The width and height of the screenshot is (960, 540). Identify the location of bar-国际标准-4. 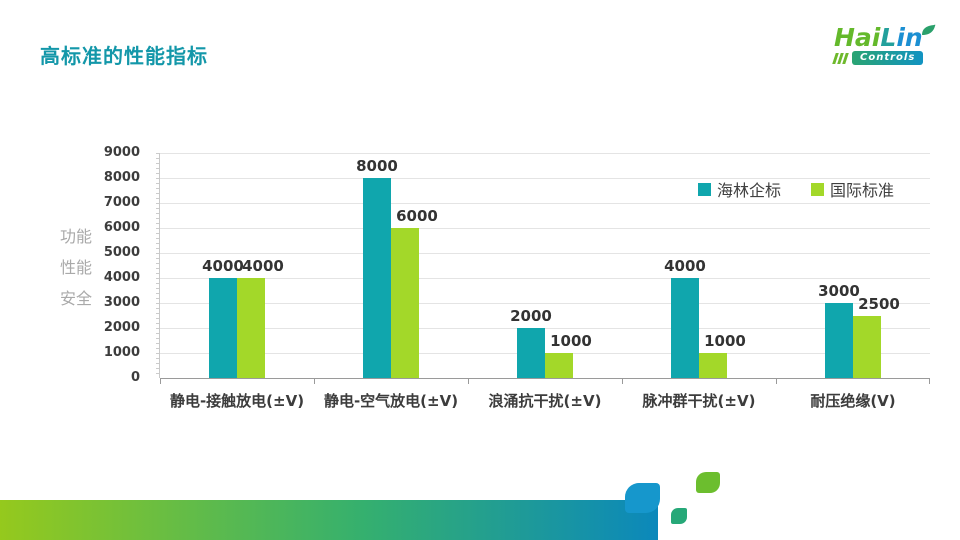
(867, 346).